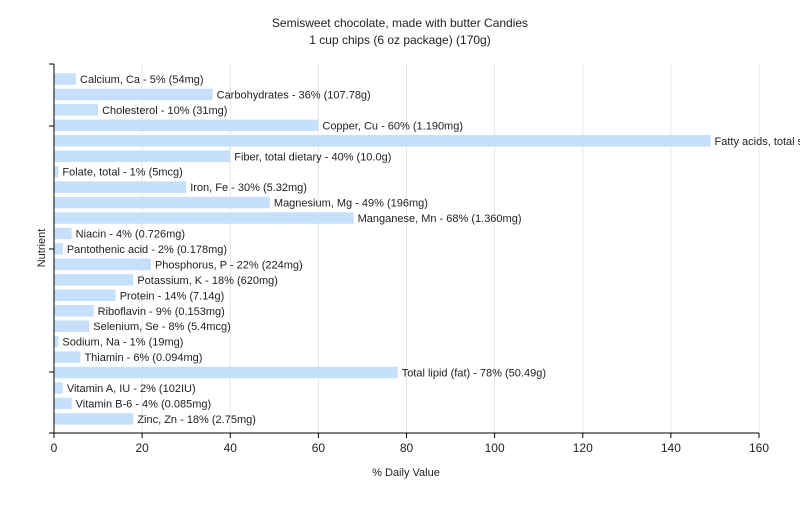 Image resolution: width=800 pixels, height=505 pixels. I want to click on chart-subtitle: 1 cup chips (6 oz package) (170g), so click(399, 40).